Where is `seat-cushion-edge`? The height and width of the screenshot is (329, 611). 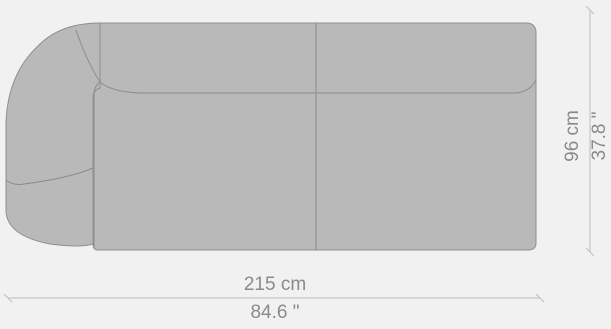
seat-cushion-edge is located at coordinates (97, 164).